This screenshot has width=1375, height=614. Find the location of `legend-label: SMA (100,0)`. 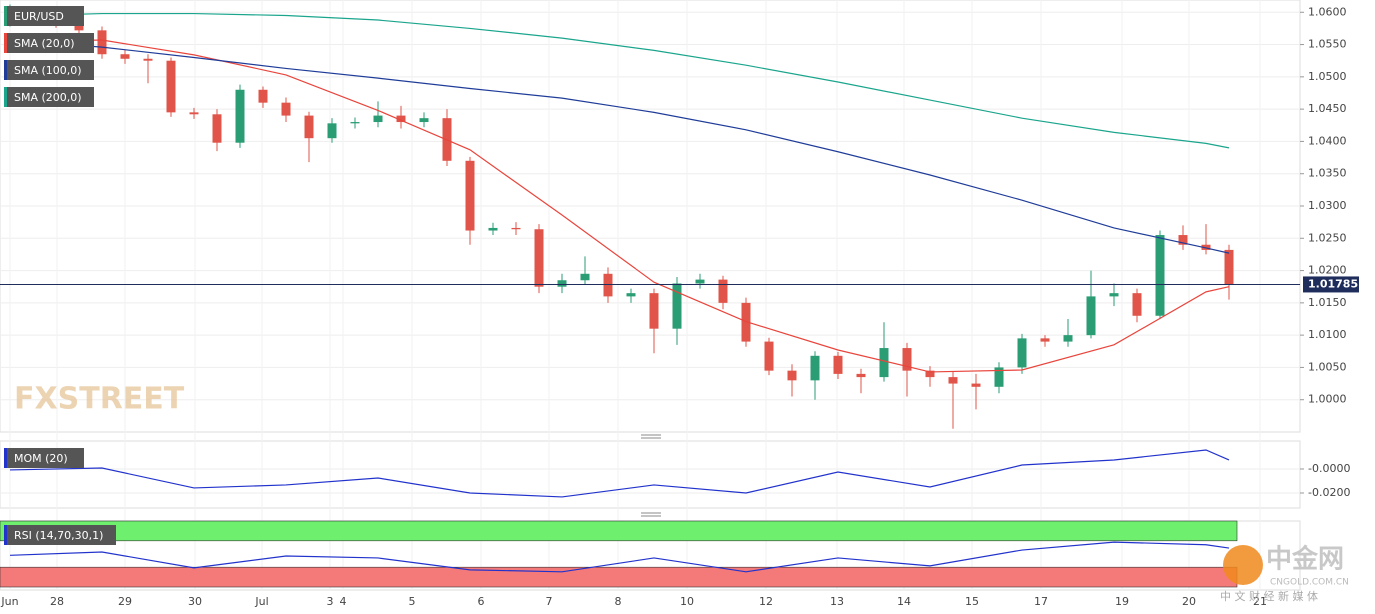

legend-label: SMA (100,0) is located at coordinates (48, 70).